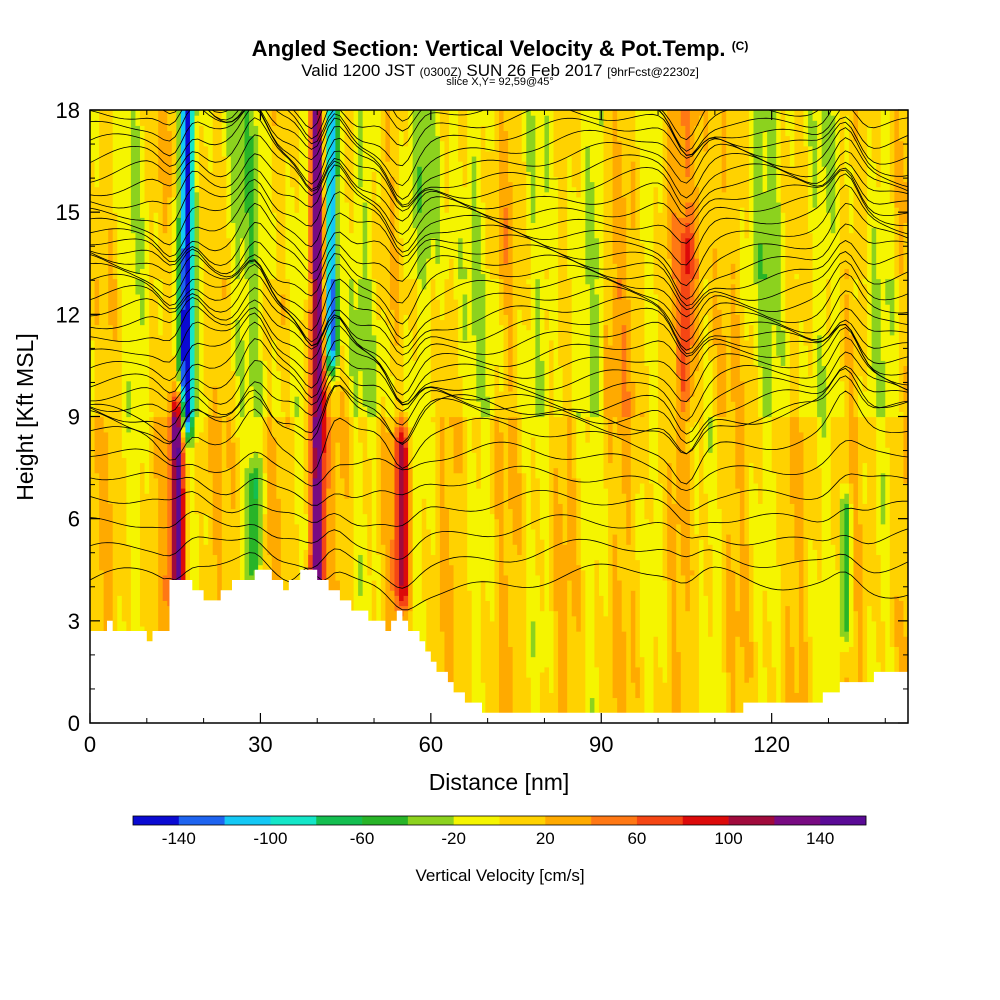  Describe the element at coordinates (270, 838) in the screenshot. I see `colorbar-tick-label: -100` at that location.